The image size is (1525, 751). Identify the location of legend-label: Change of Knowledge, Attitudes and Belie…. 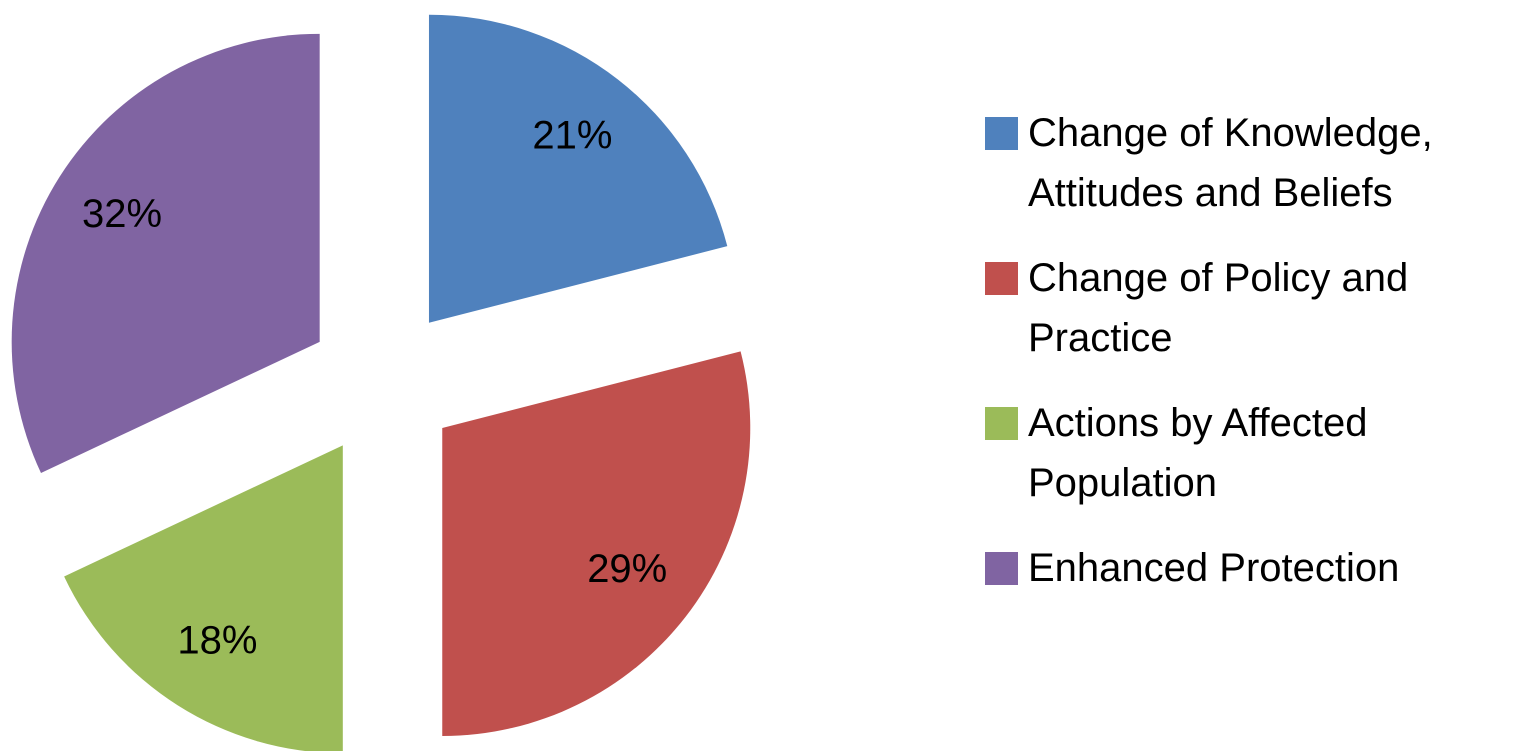
(1230, 163).